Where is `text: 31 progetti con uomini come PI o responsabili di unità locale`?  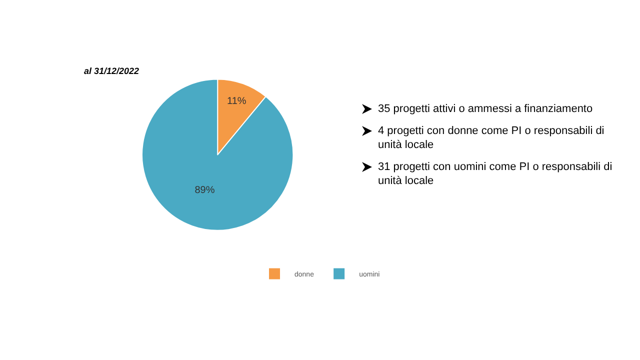 text: 31 progetti con uomini come PI o responsabili di unità locale is located at coordinates (496, 174).